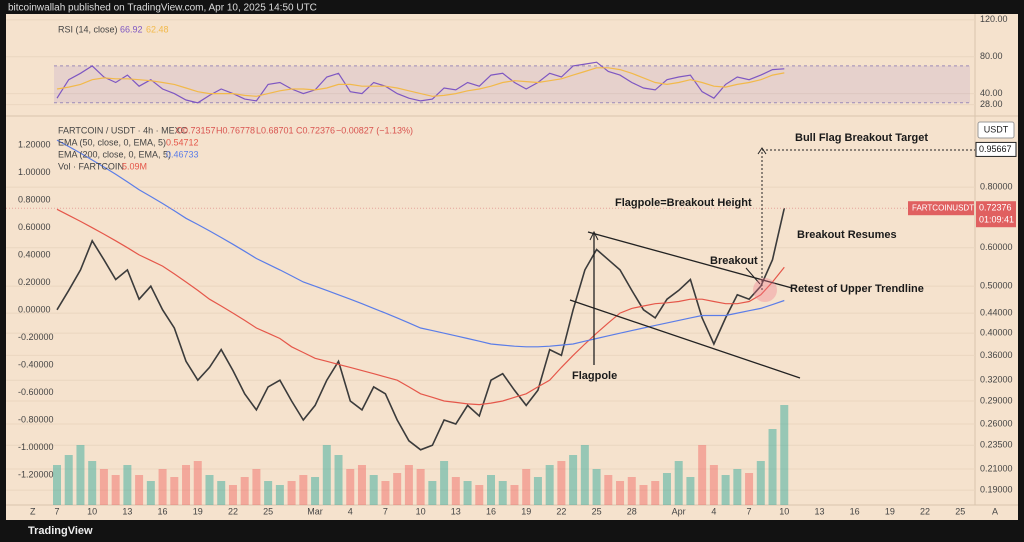  Describe the element at coordinates (683, 203) in the screenshot. I see `annotation: Flagpole=Breakout Height` at that location.